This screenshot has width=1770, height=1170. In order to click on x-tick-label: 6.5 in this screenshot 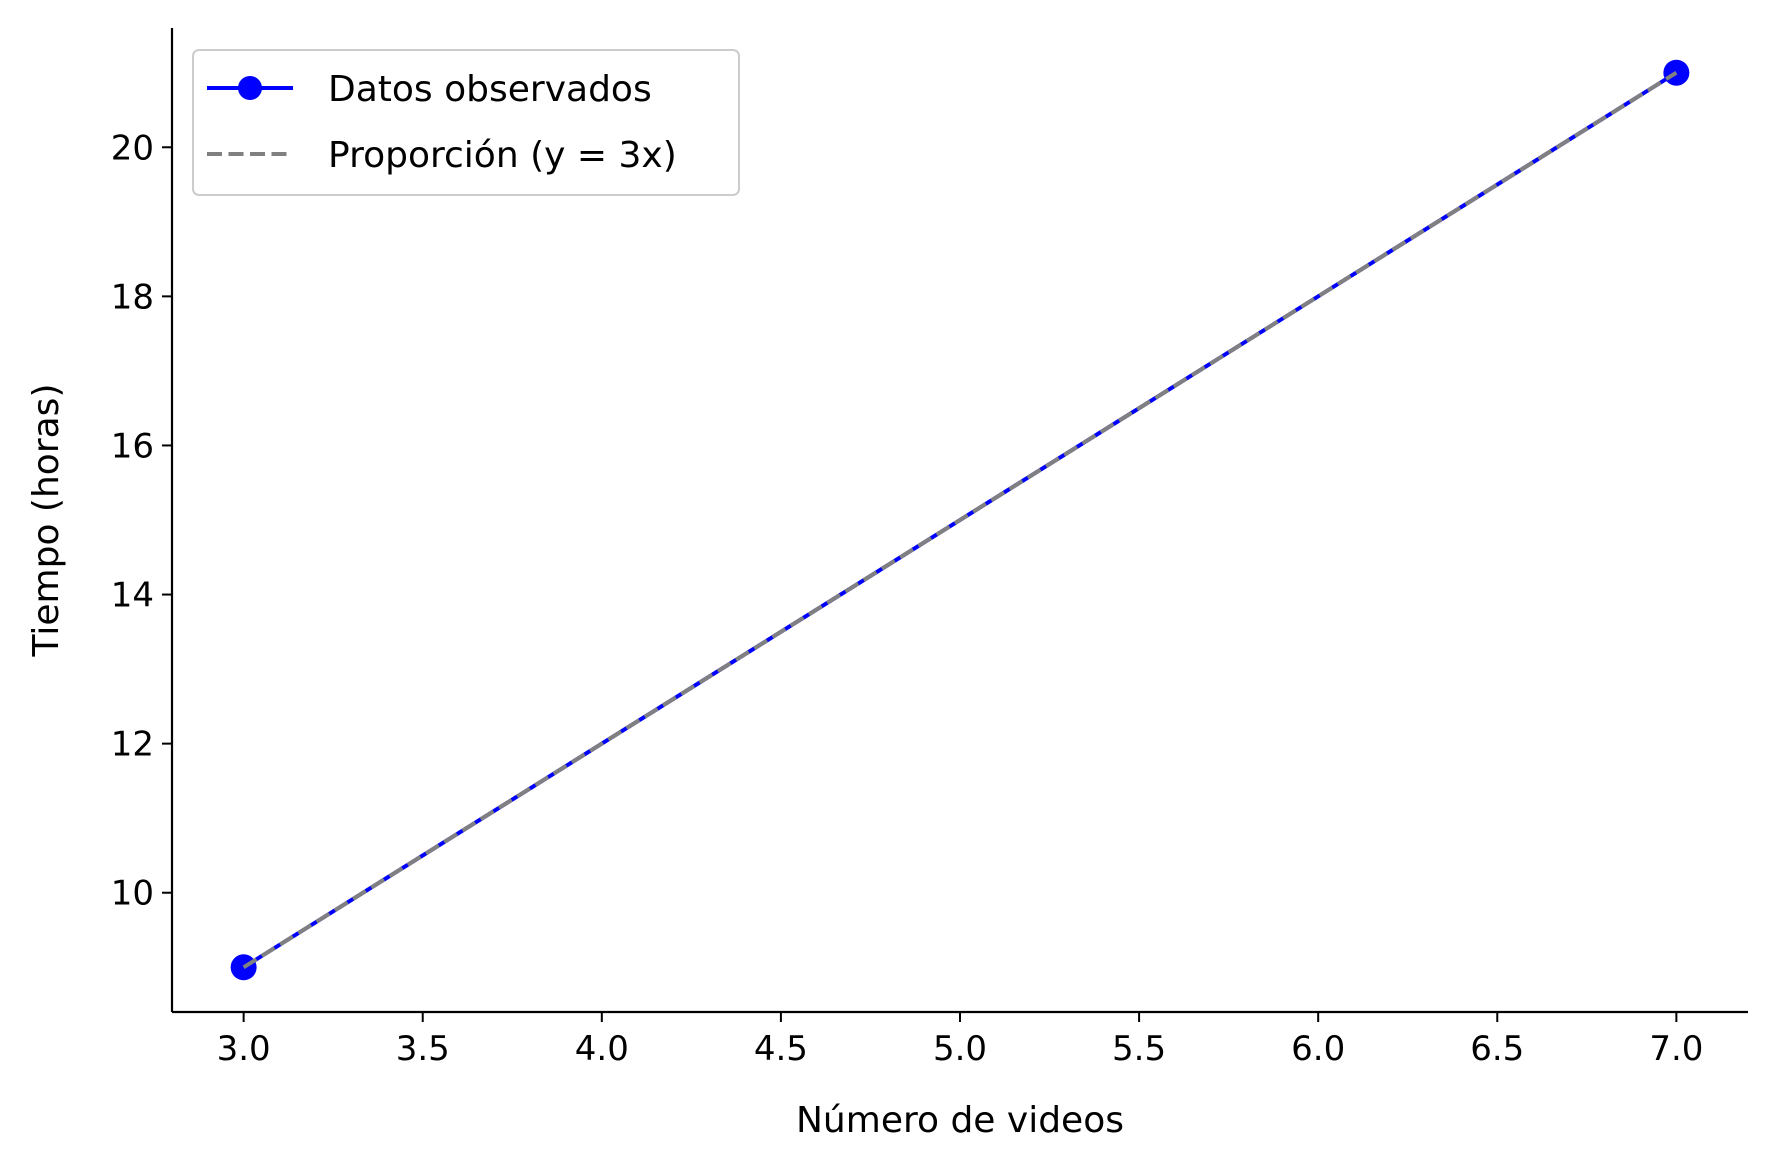, I will do `click(1497, 1049)`.